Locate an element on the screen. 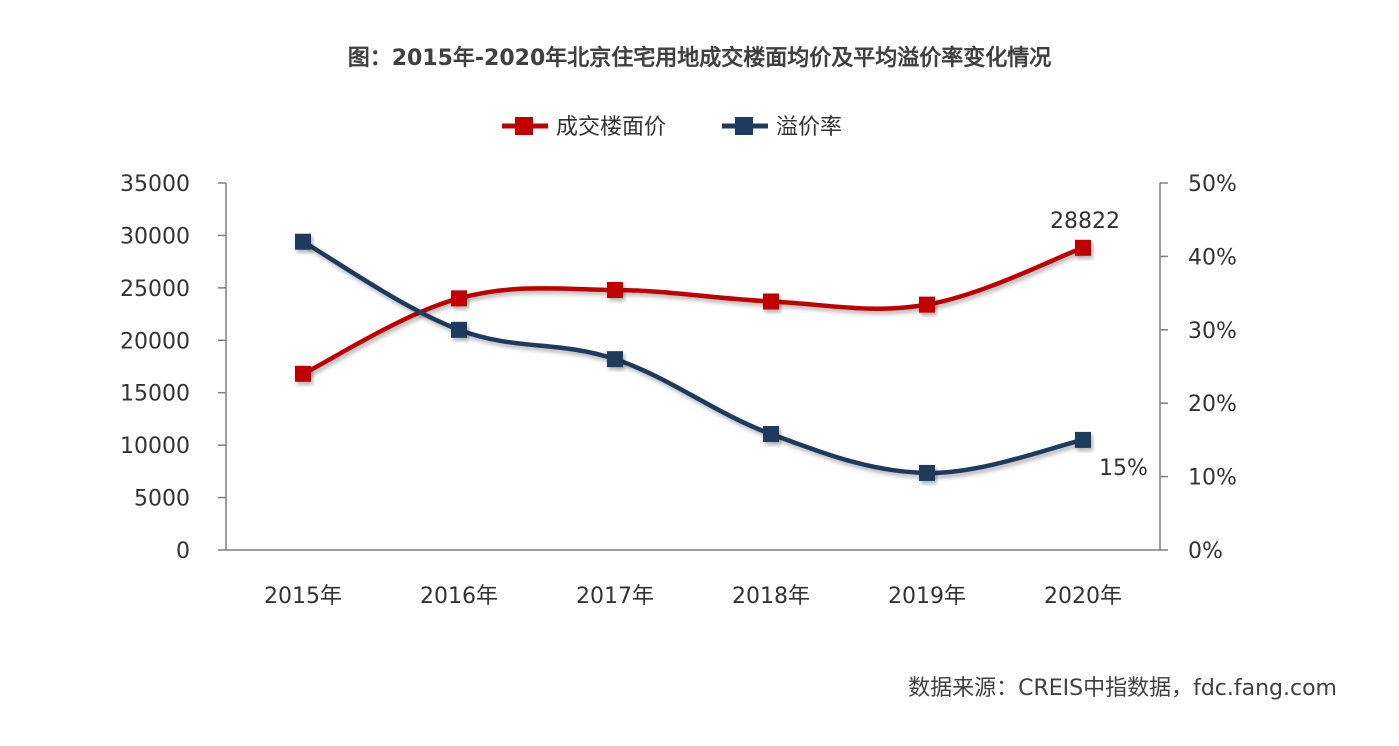 Image resolution: width=1399 pixels, height=746 pixels. y-left-tick-label: 15000 is located at coordinates (155, 394).